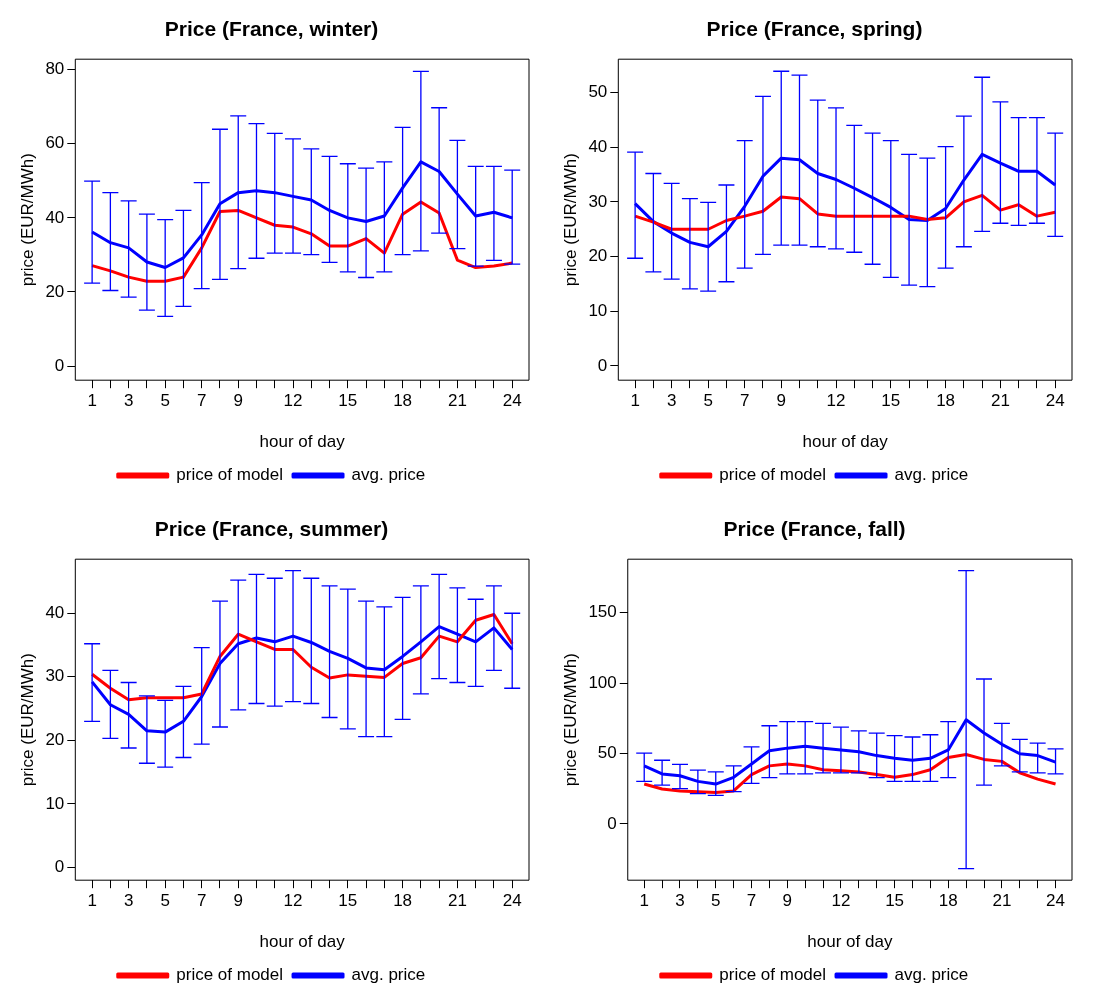  What do you see at coordinates (55, 143) in the screenshot?
I see `y-tick-label: 60` at bounding box center [55, 143].